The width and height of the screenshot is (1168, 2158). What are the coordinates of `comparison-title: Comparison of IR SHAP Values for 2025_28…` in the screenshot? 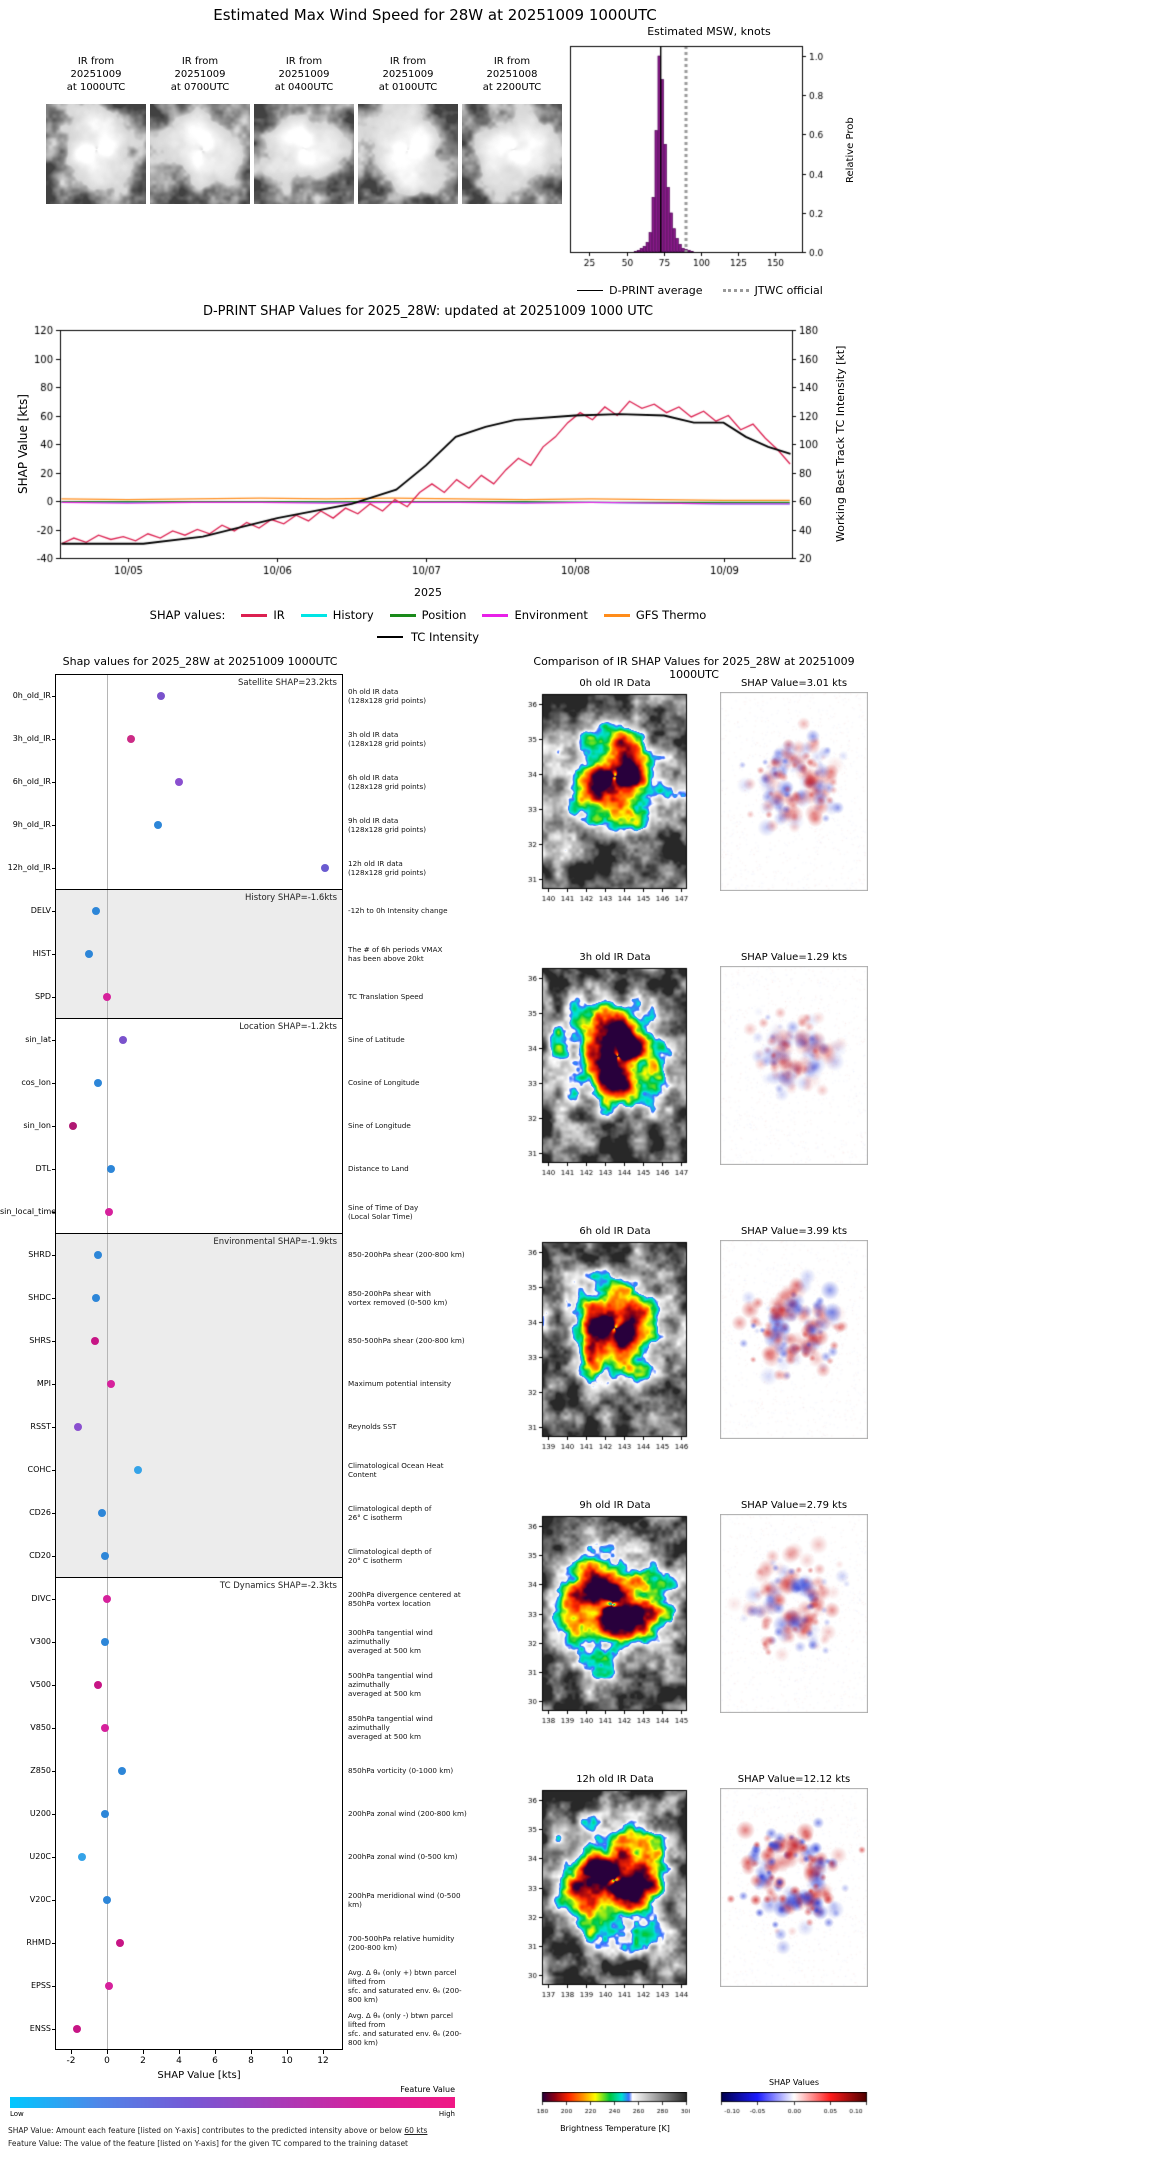 It's located at (694, 668).